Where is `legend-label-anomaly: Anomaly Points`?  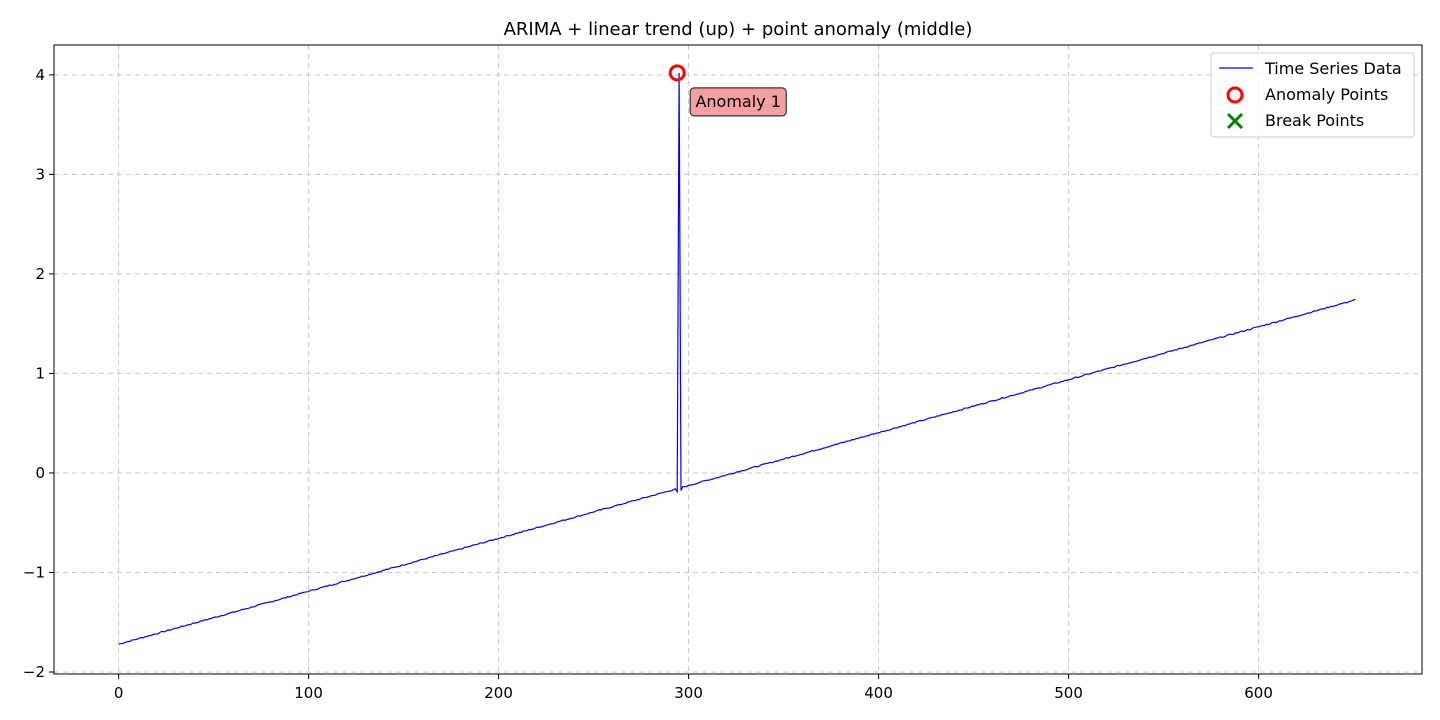
legend-label-anomaly: Anomaly Points is located at coordinates (1326, 94).